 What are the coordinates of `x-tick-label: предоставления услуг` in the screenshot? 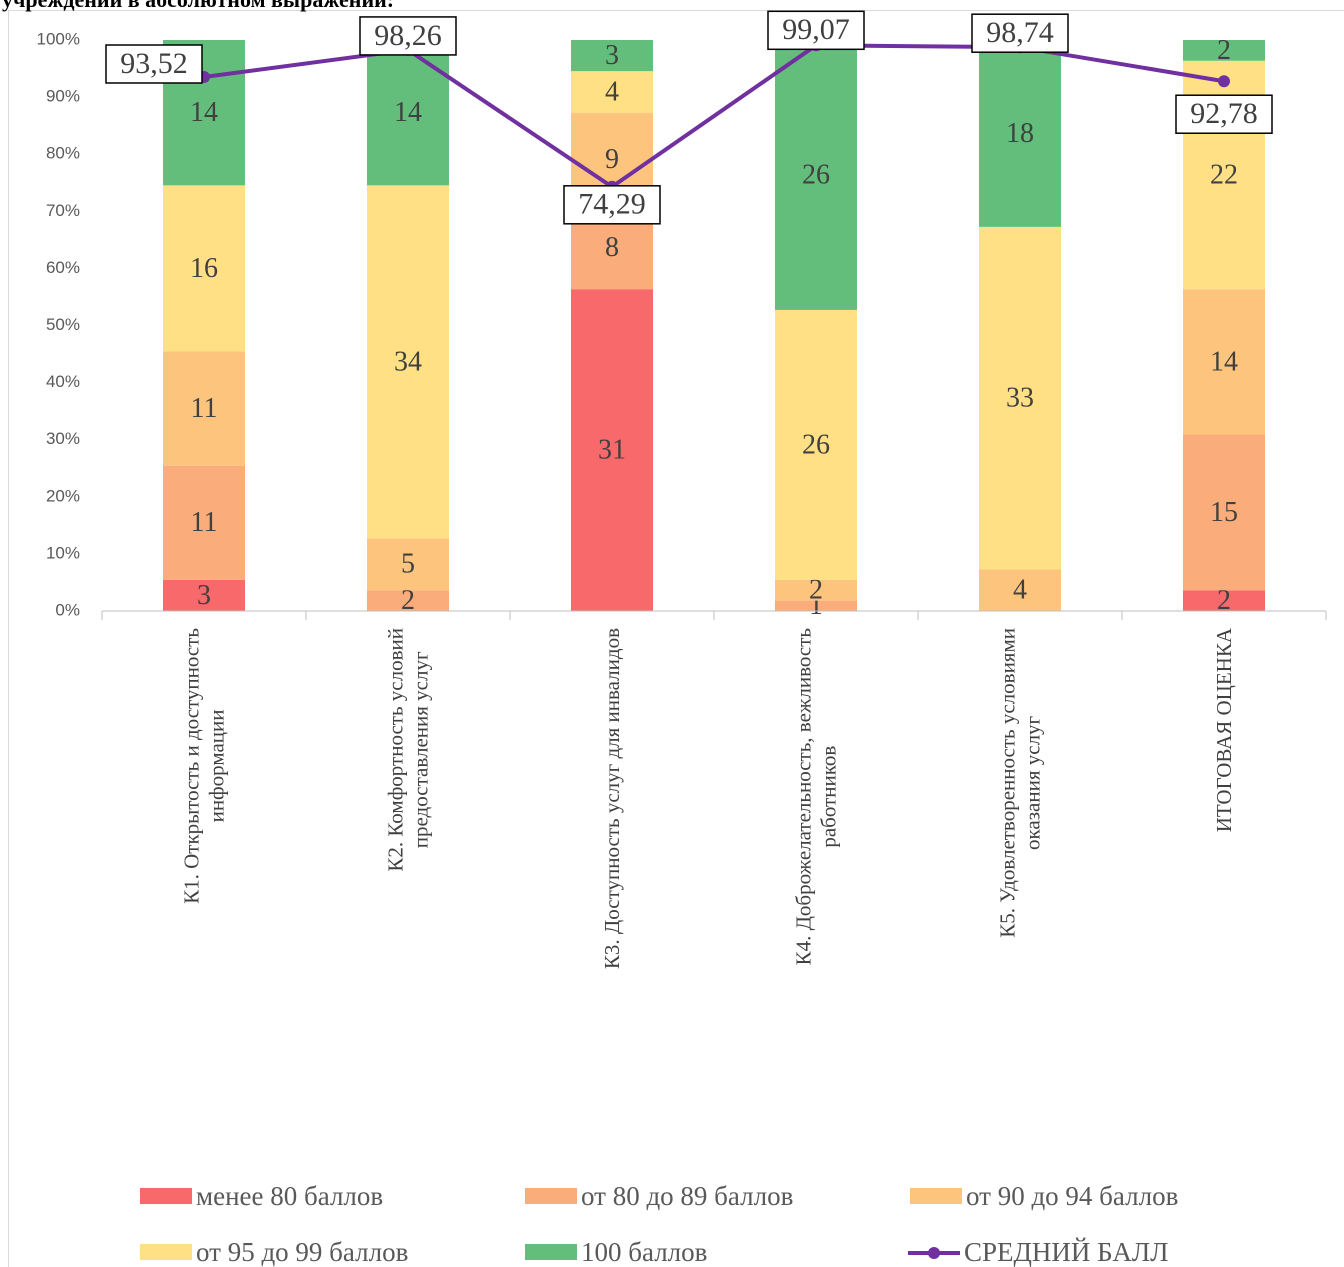 It's located at (420, 749).